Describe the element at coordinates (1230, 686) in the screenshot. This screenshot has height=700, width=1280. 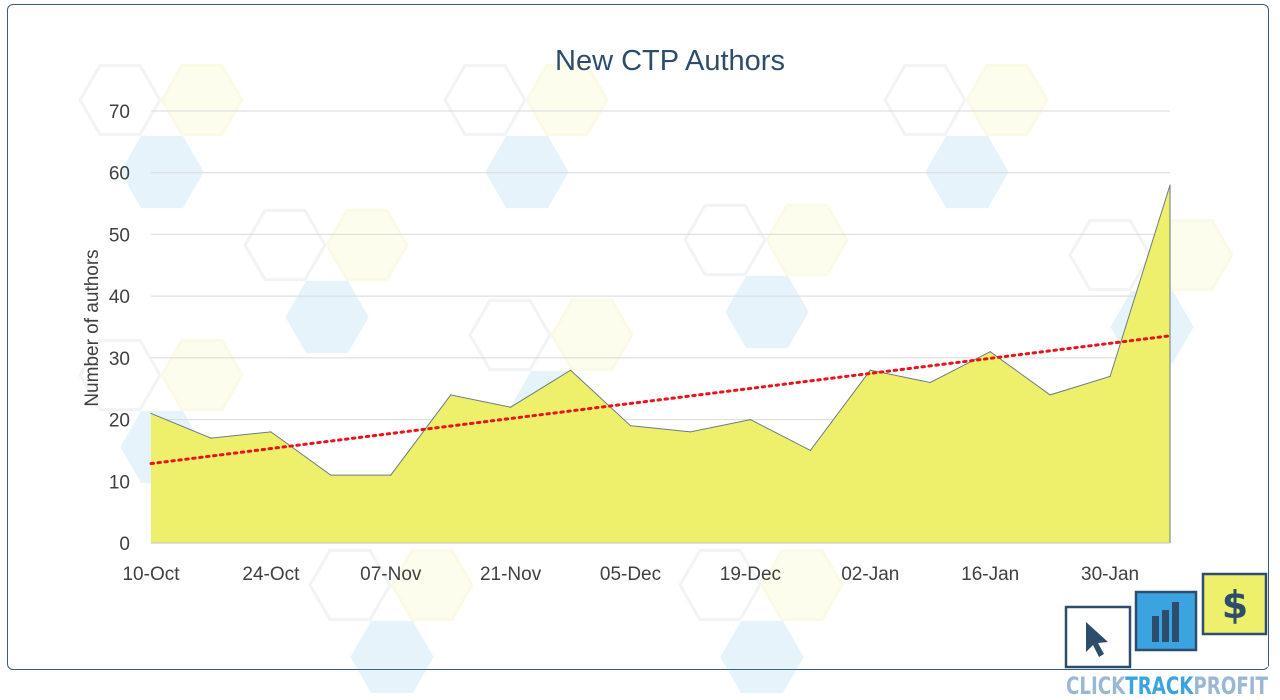
I see `brand-name-profit: PROFIT` at that location.